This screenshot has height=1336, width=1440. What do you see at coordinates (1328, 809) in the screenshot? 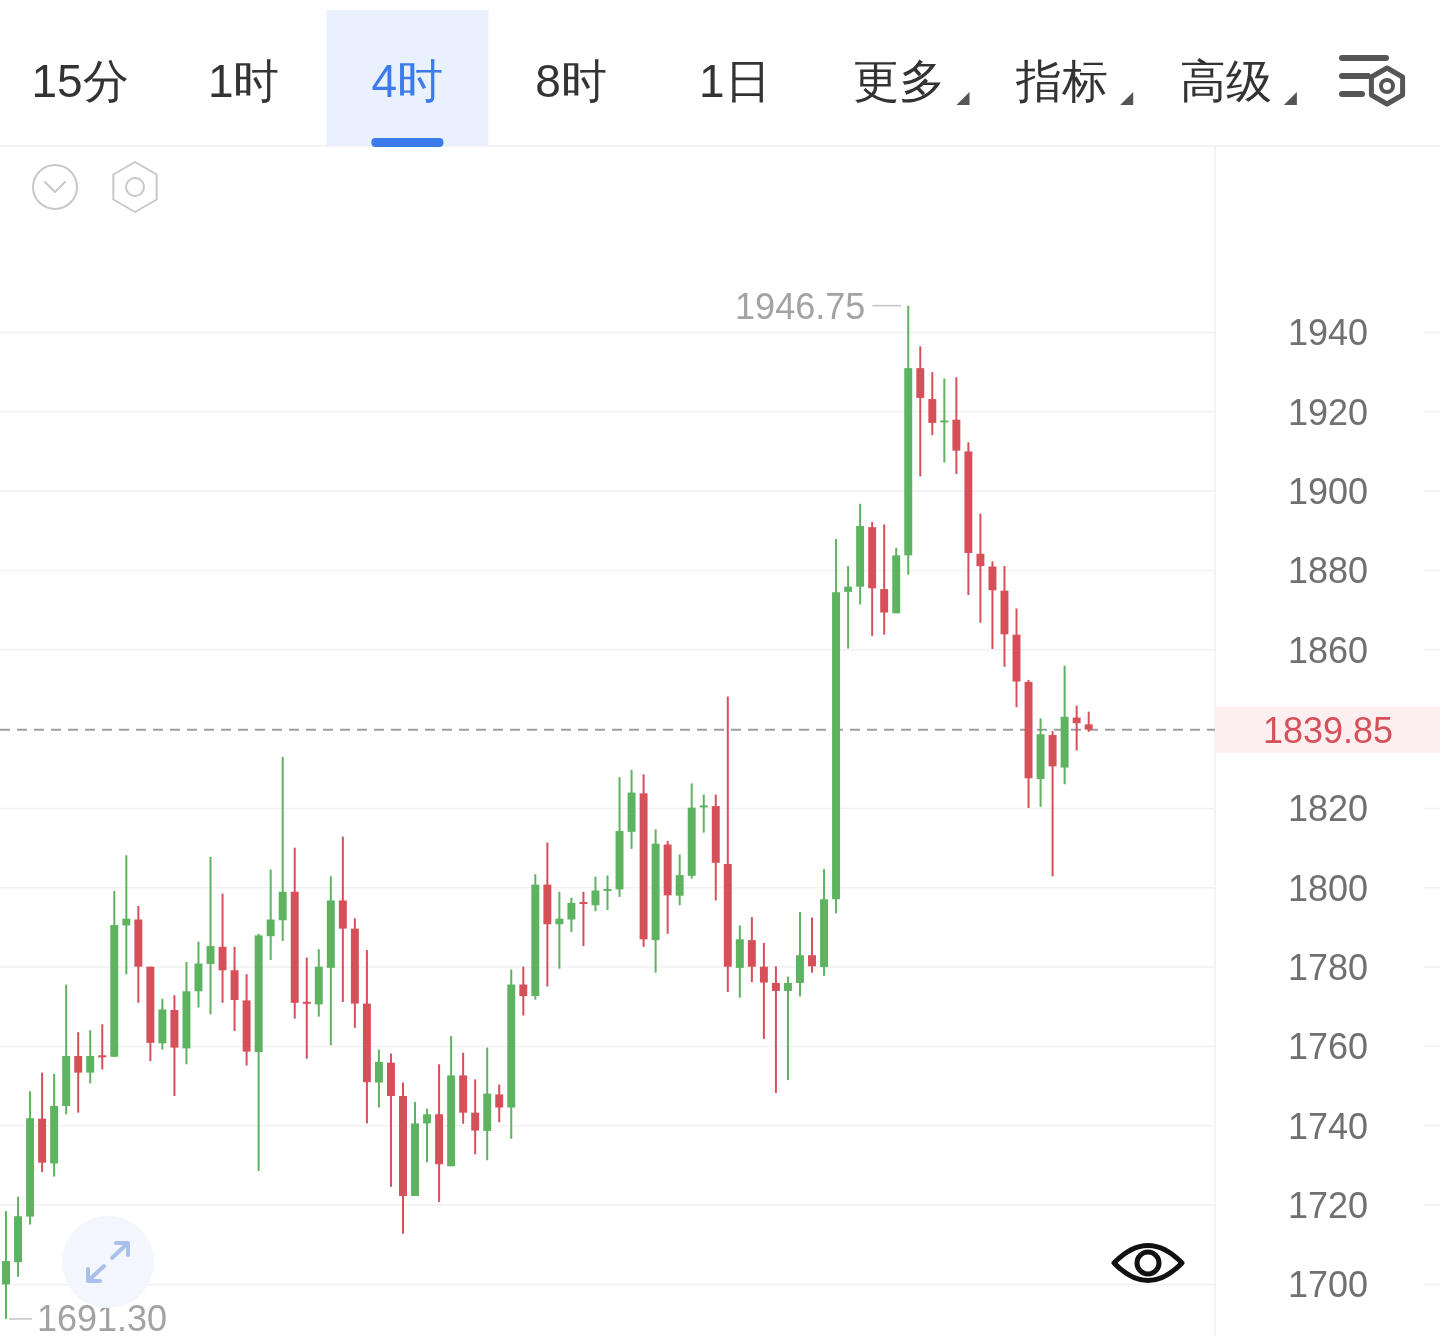
I see `y-tick-label: 1820` at bounding box center [1328, 809].